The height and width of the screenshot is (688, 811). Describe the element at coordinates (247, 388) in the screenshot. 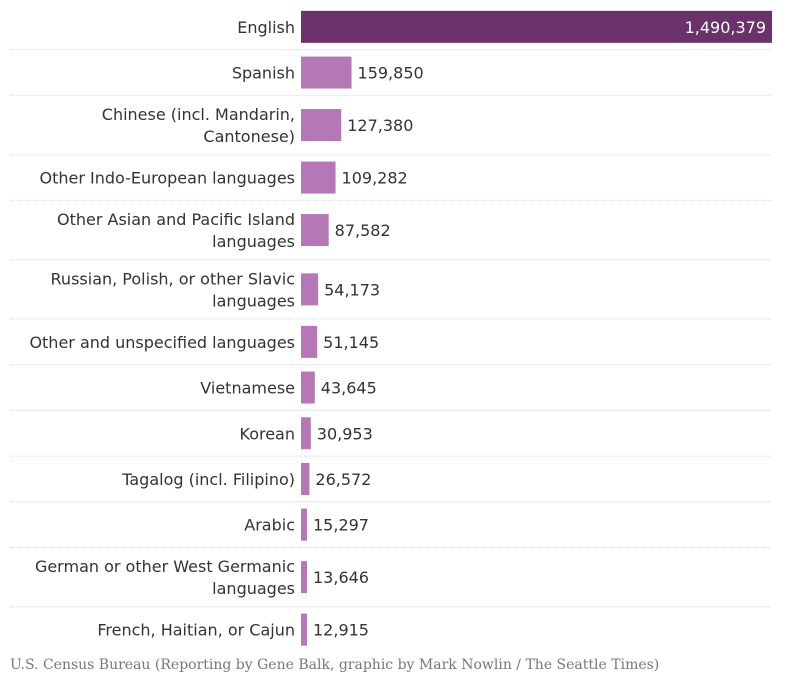

I see `category-label: Vietnamese` at that location.